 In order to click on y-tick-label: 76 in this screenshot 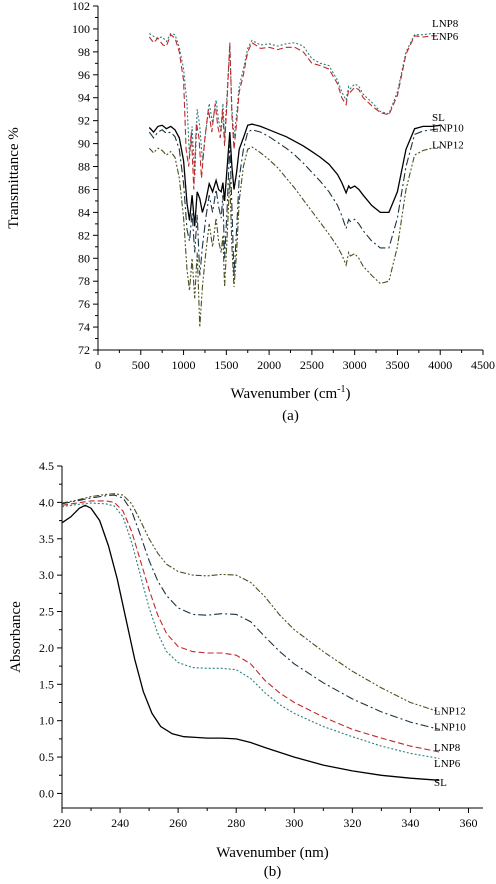, I will do `click(84, 304)`.